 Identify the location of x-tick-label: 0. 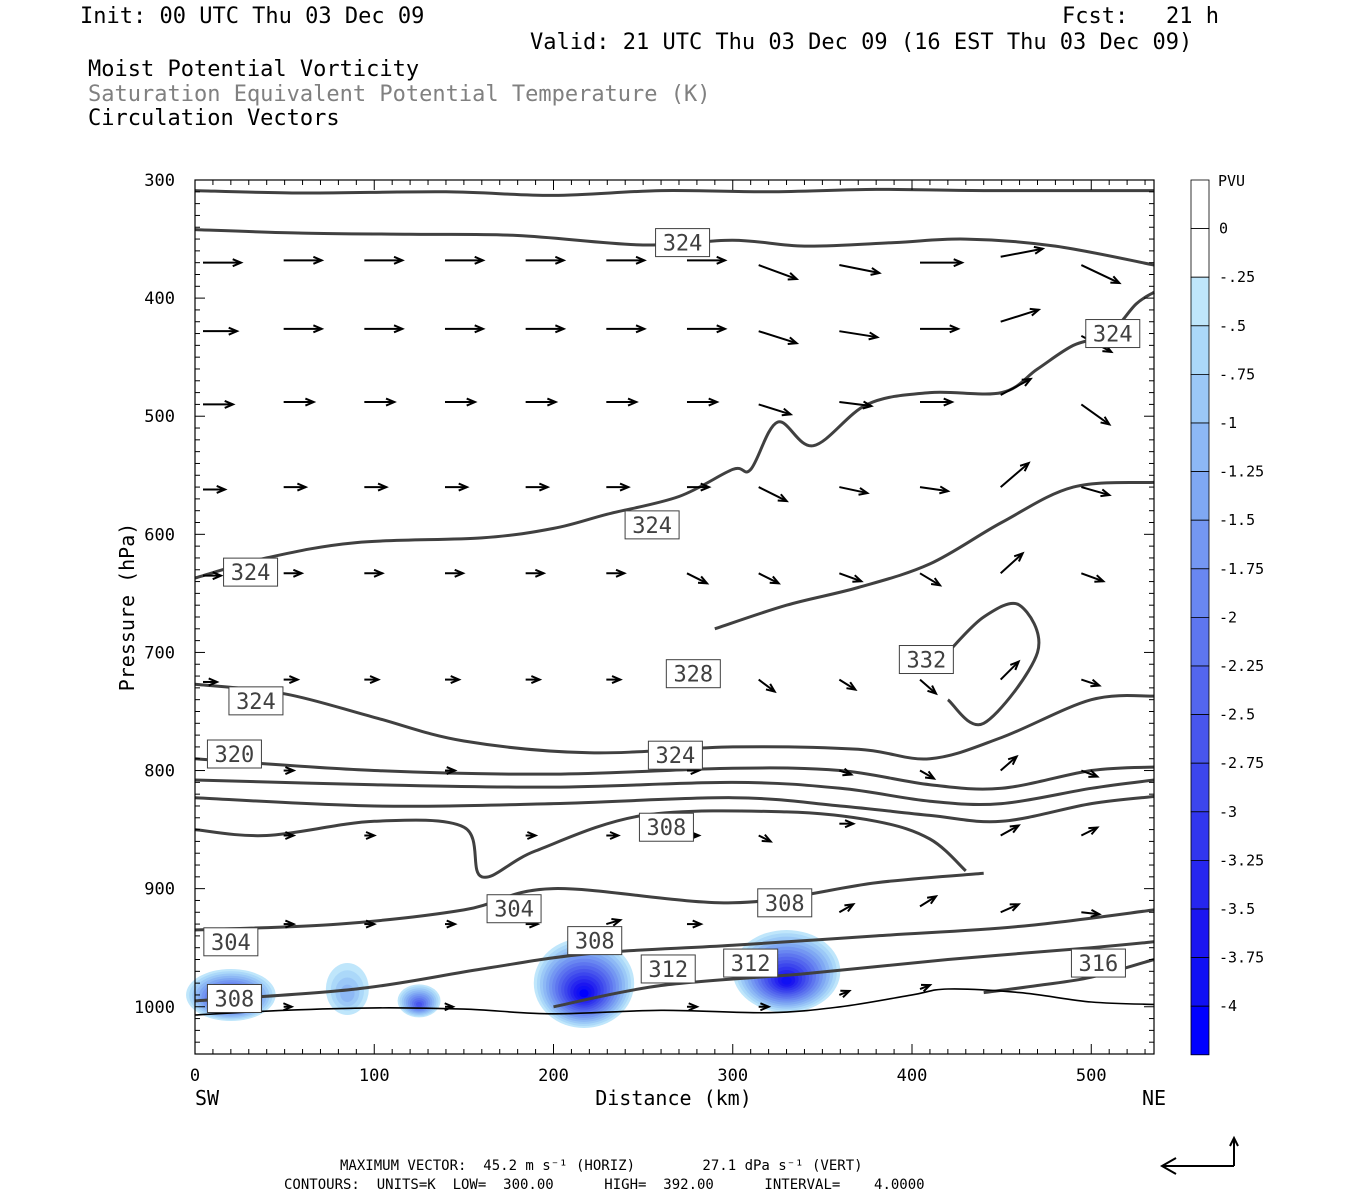
(195, 1076).